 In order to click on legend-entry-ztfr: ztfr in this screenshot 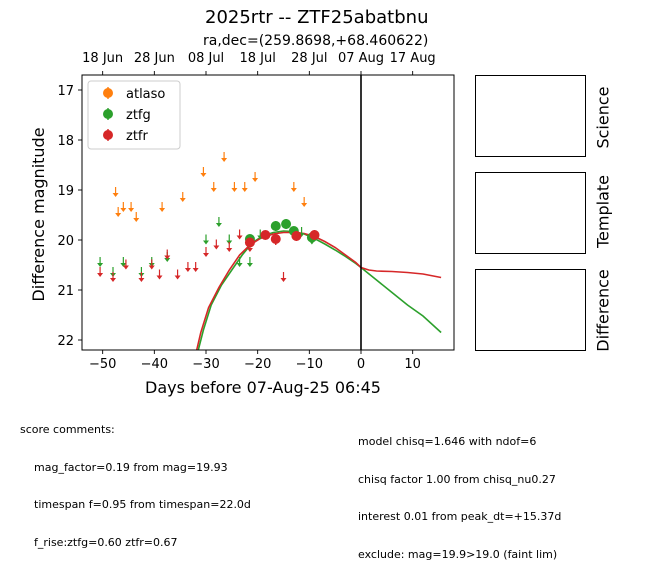, I will do `click(125, 136)`.